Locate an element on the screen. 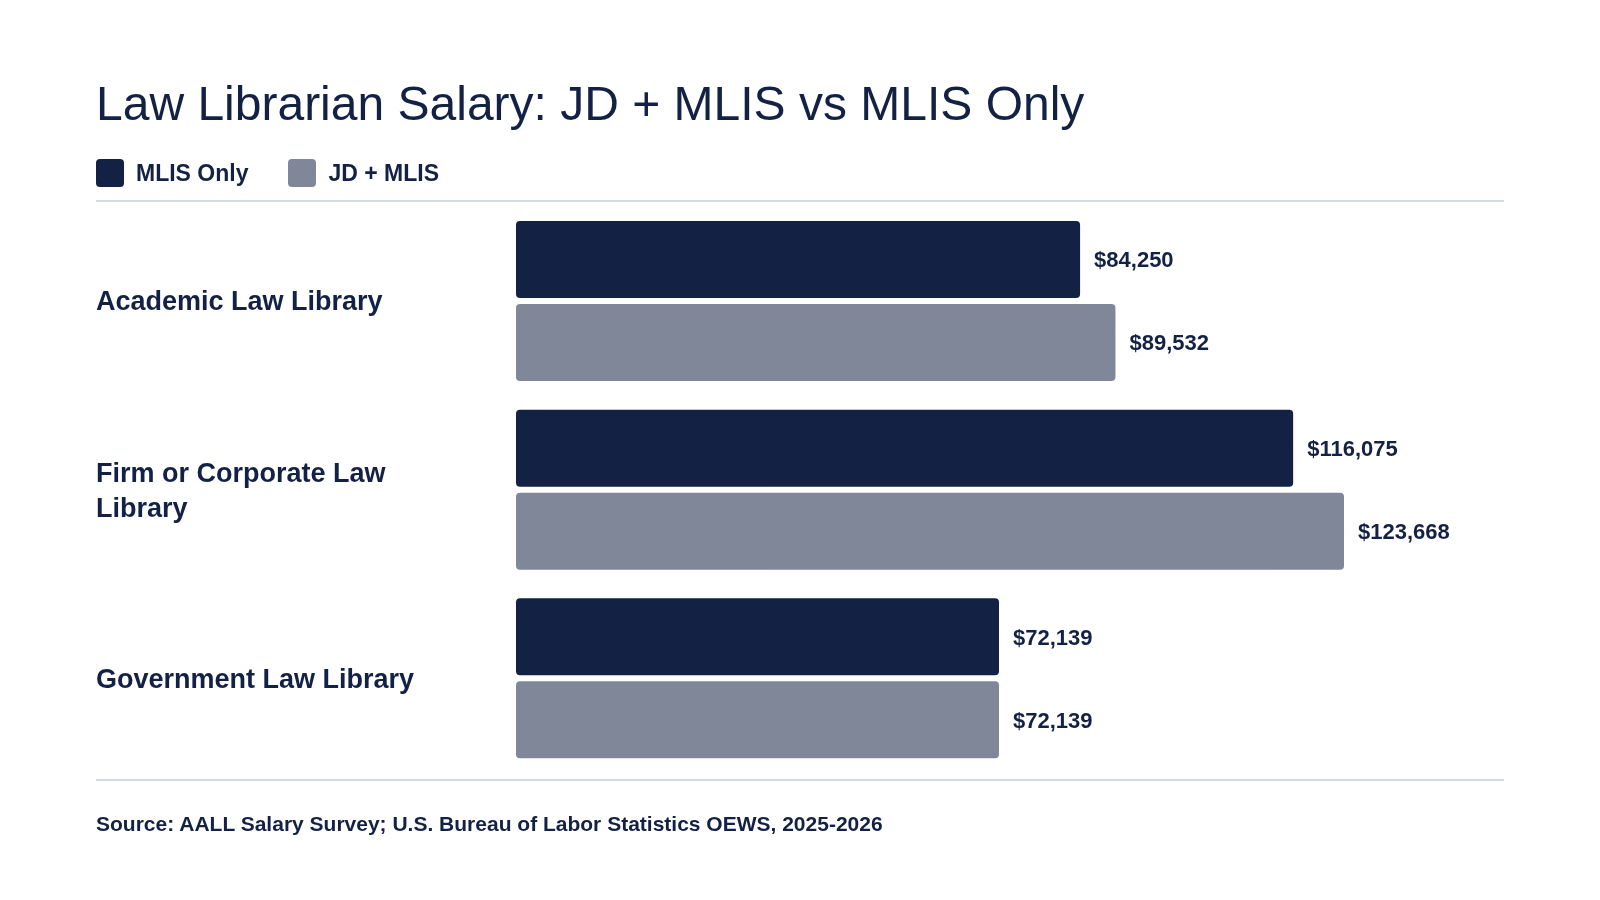 Image resolution: width=1600 pixels, height=900 pixels. data-label: $116,075 is located at coordinates (1352, 448).